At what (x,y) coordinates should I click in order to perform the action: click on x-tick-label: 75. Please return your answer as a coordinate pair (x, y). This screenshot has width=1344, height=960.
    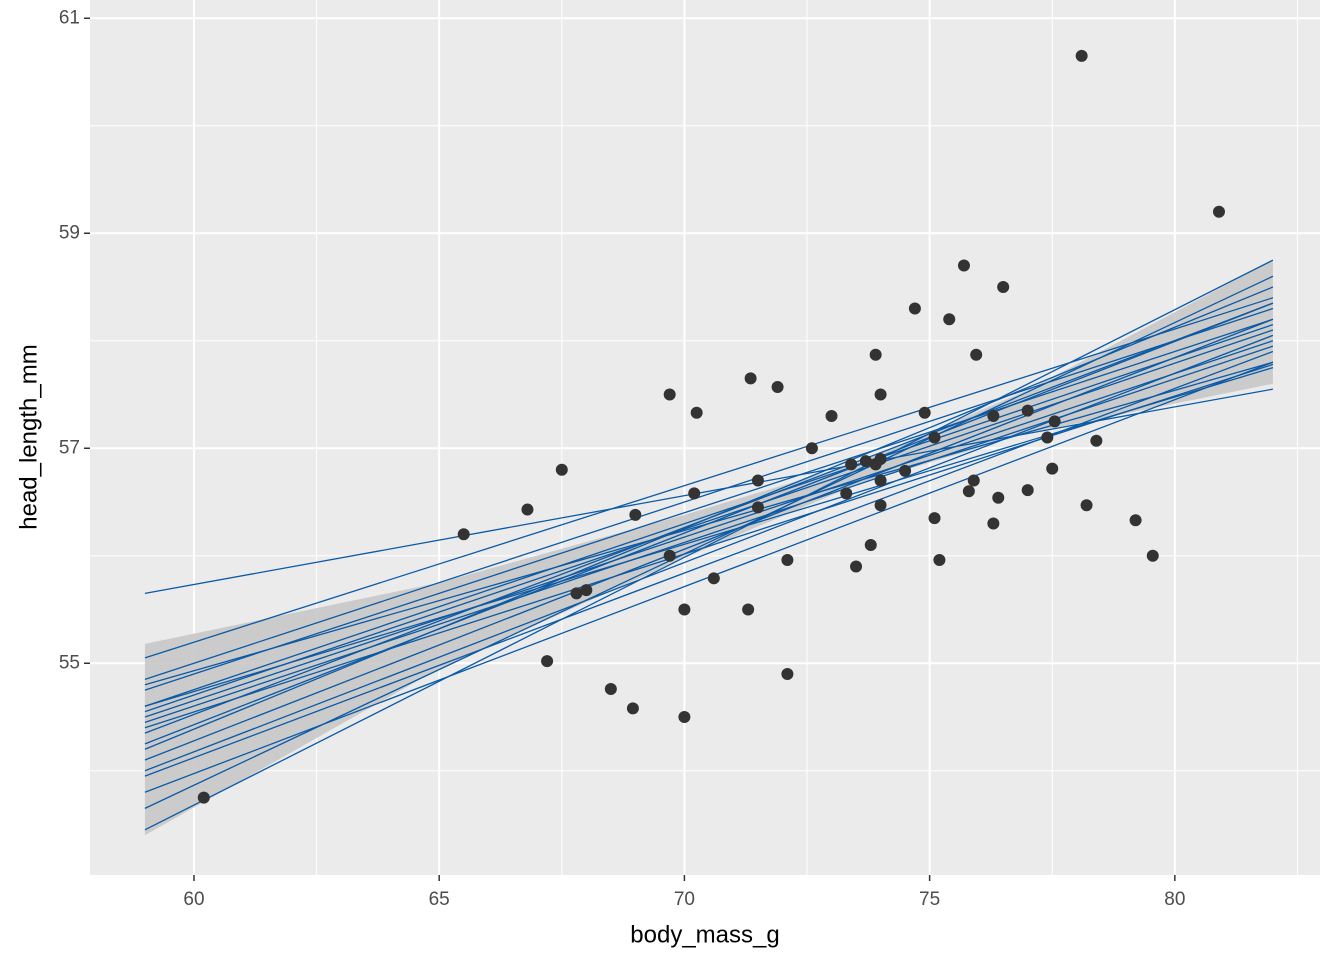
    Looking at the image, I should click on (929, 899).